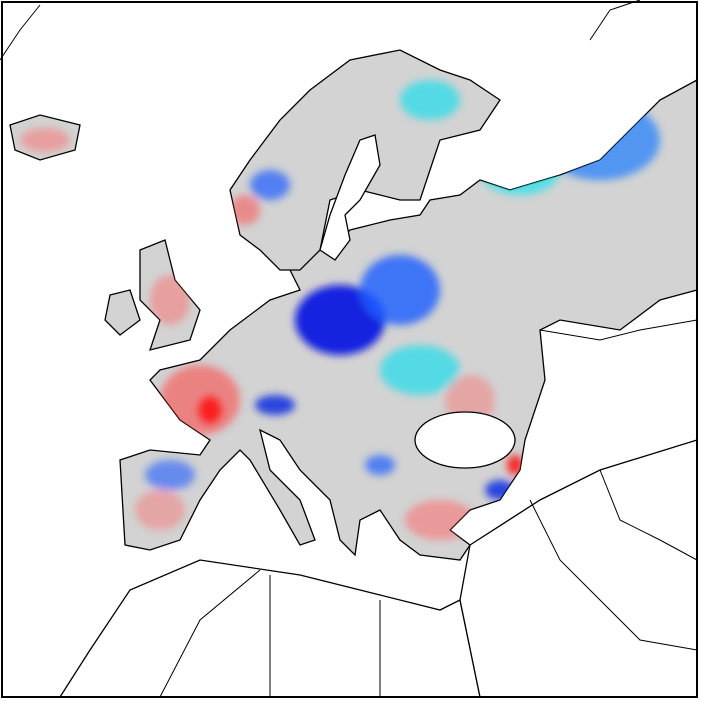  Describe the element at coordinates (122, 312) in the screenshot. I see `ireland` at that location.